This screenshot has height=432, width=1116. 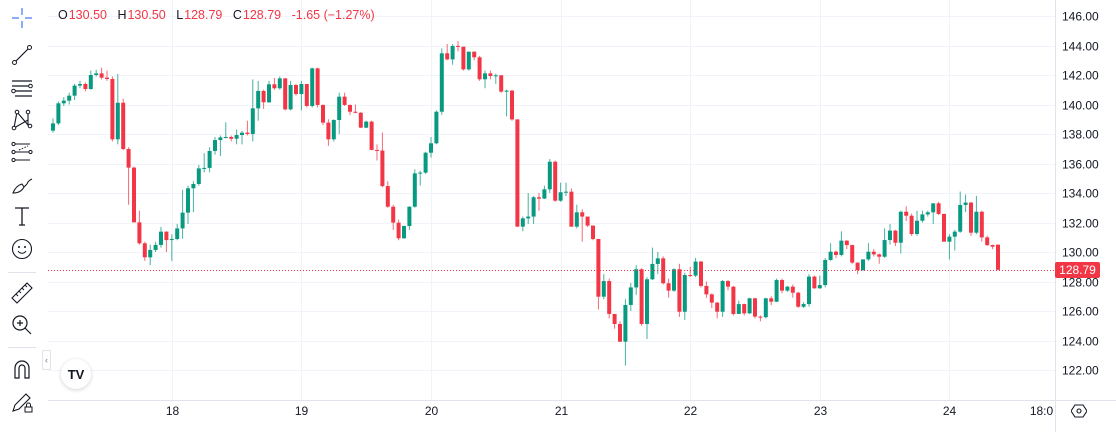 What do you see at coordinates (203, 15) in the screenshot?
I see `low-value: 128.79` at bounding box center [203, 15].